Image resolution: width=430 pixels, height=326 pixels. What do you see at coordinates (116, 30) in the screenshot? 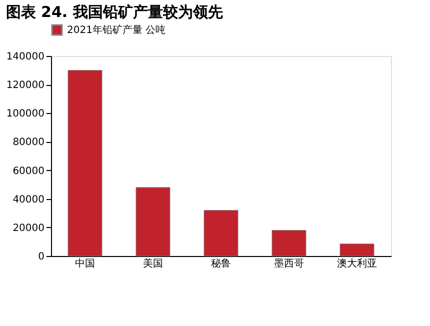
I see `legend-label: 2021年铅矿产量 公吨` at bounding box center [116, 30].